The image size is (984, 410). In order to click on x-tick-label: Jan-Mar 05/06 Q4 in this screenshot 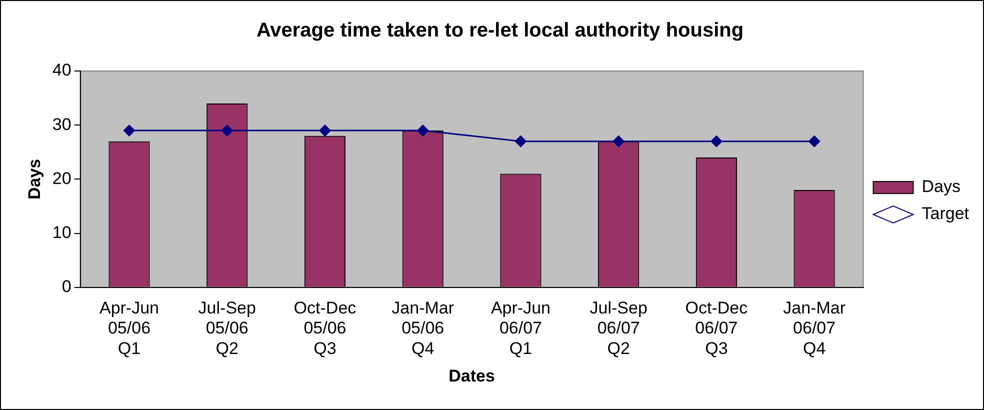, I will do `click(423, 328)`.